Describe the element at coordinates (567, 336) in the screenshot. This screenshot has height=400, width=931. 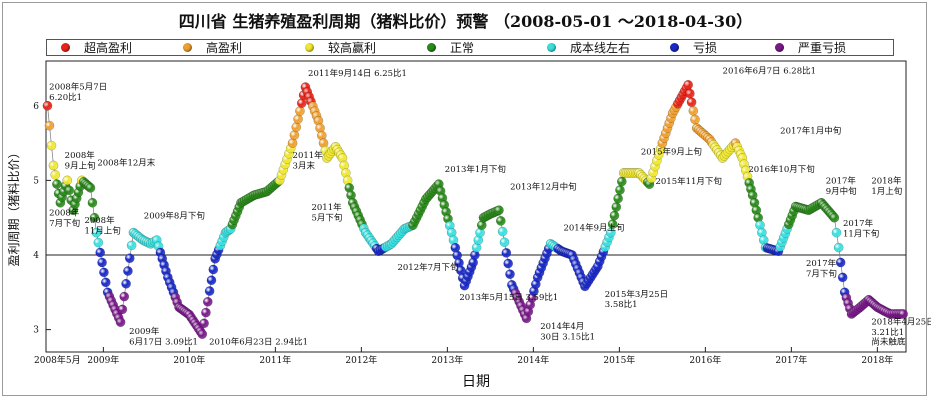
I see `annotation-label: 30日 3.15比1` at that location.